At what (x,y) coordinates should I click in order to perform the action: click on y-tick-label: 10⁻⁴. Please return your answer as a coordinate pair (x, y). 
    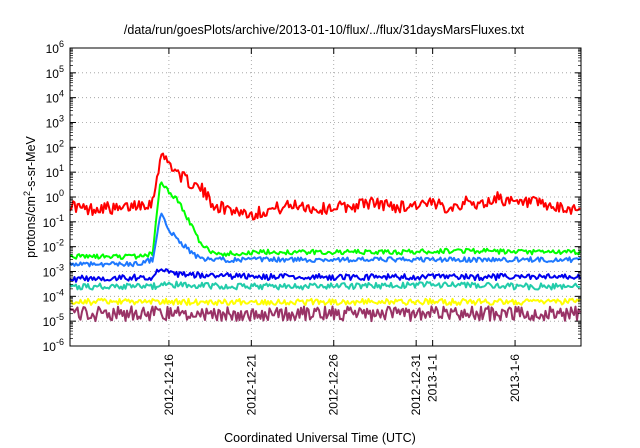
    Looking at the image, I should click on (53, 295).